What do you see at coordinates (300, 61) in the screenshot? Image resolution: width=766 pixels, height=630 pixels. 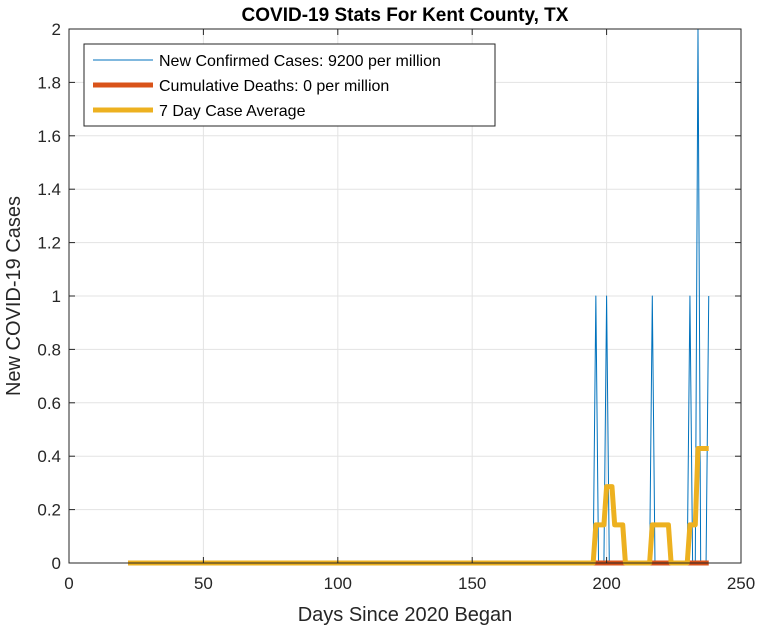 I see `legend-entry-label: New Confirmed Cases: 9200 per million` at bounding box center [300, 61].